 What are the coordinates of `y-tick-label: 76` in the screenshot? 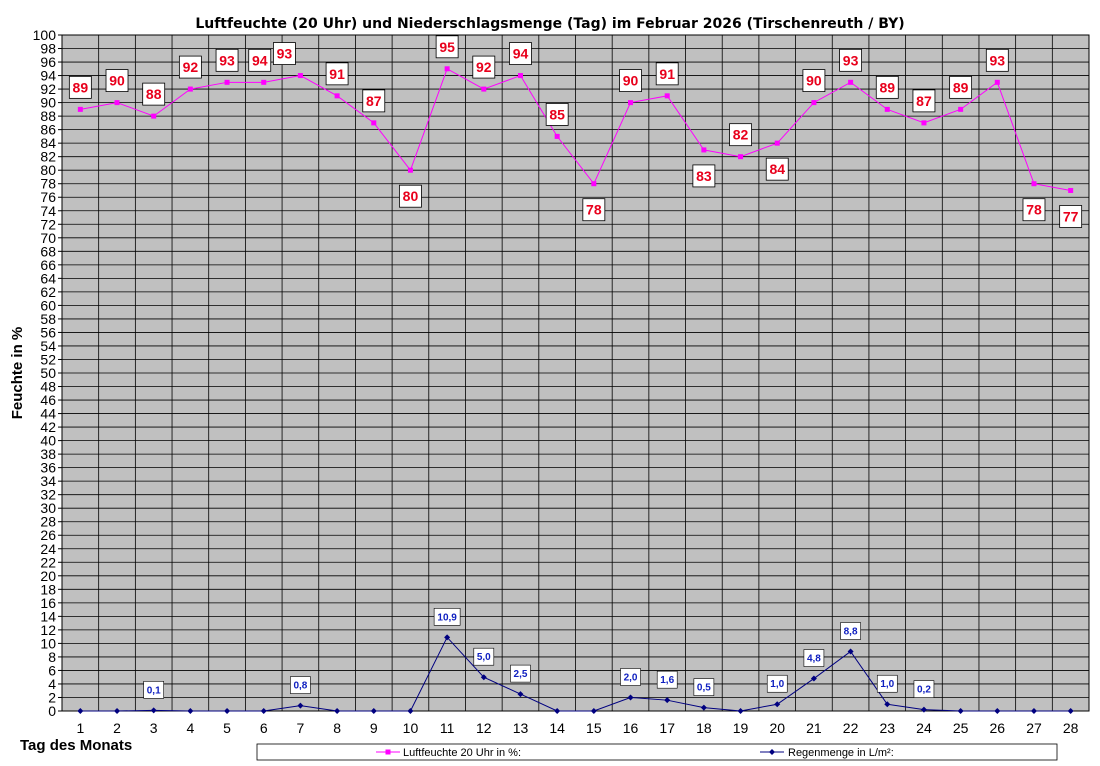 It's located at (48, 197).